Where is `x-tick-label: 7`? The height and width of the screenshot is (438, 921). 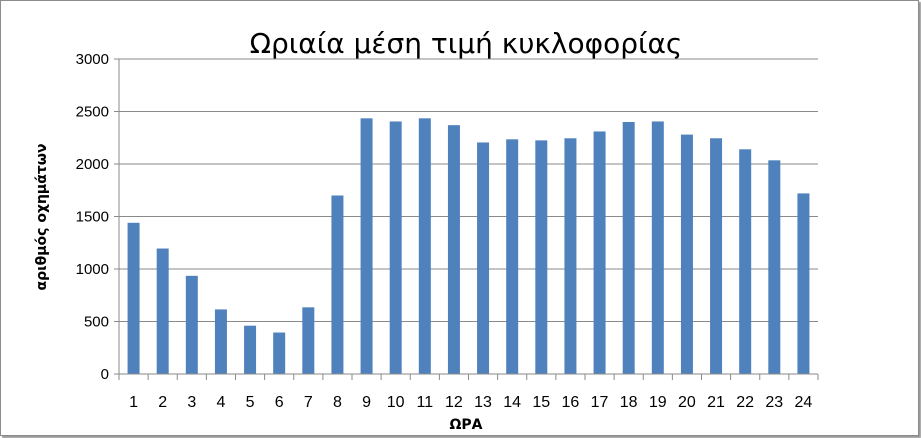 x-tick-label: 7 is located at coordinates (308, 402).